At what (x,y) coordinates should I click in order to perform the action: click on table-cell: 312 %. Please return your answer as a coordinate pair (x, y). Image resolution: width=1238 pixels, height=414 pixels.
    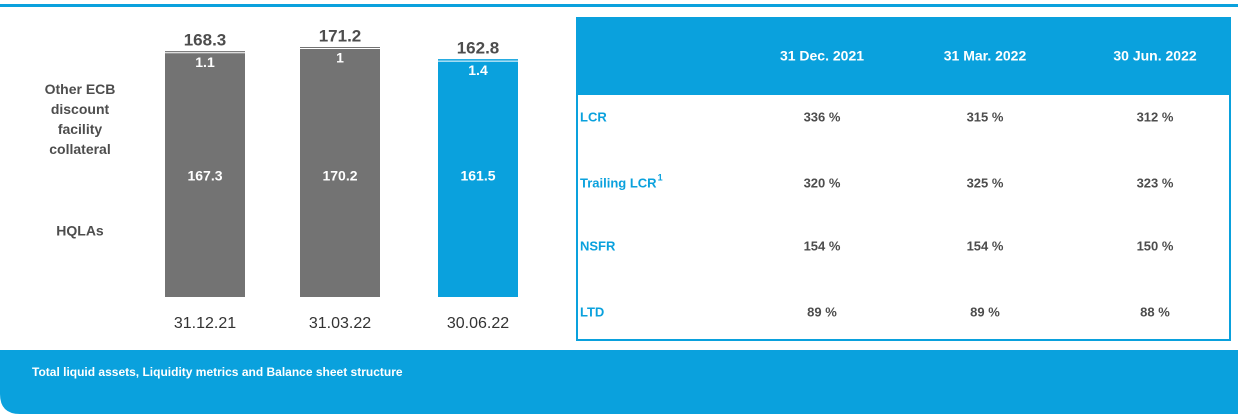
    Looking at the image, I should click on (1155, 116).